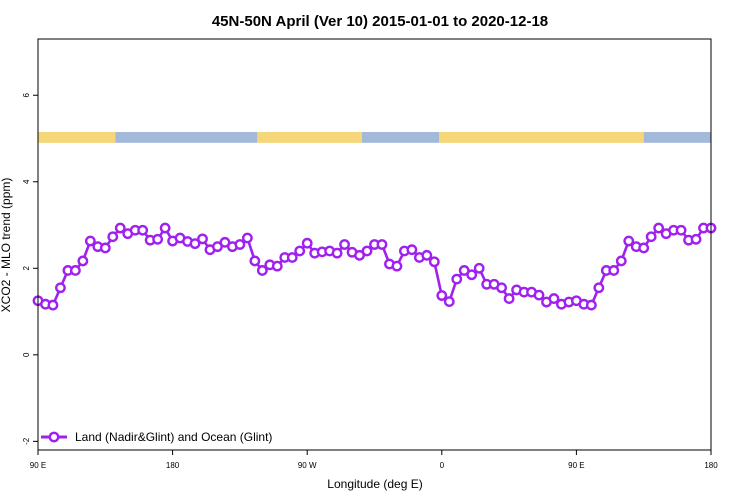  I want to click on x-axis-label: Longitude (deg E), so click(374, 484).